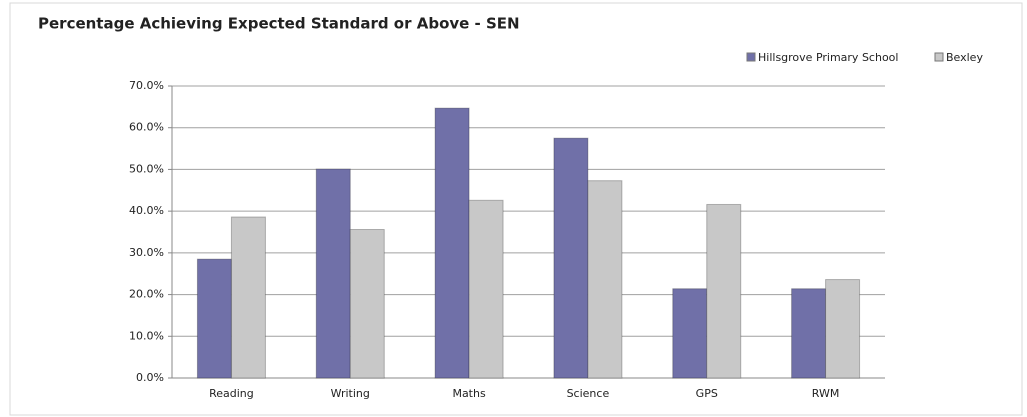 The width and height of the screenshot is (1027, 417). What do you see at coordinates (146, 252) in the screenshot?
I see `y-tick-label: 30.0%` at bounding box center [146, 252].